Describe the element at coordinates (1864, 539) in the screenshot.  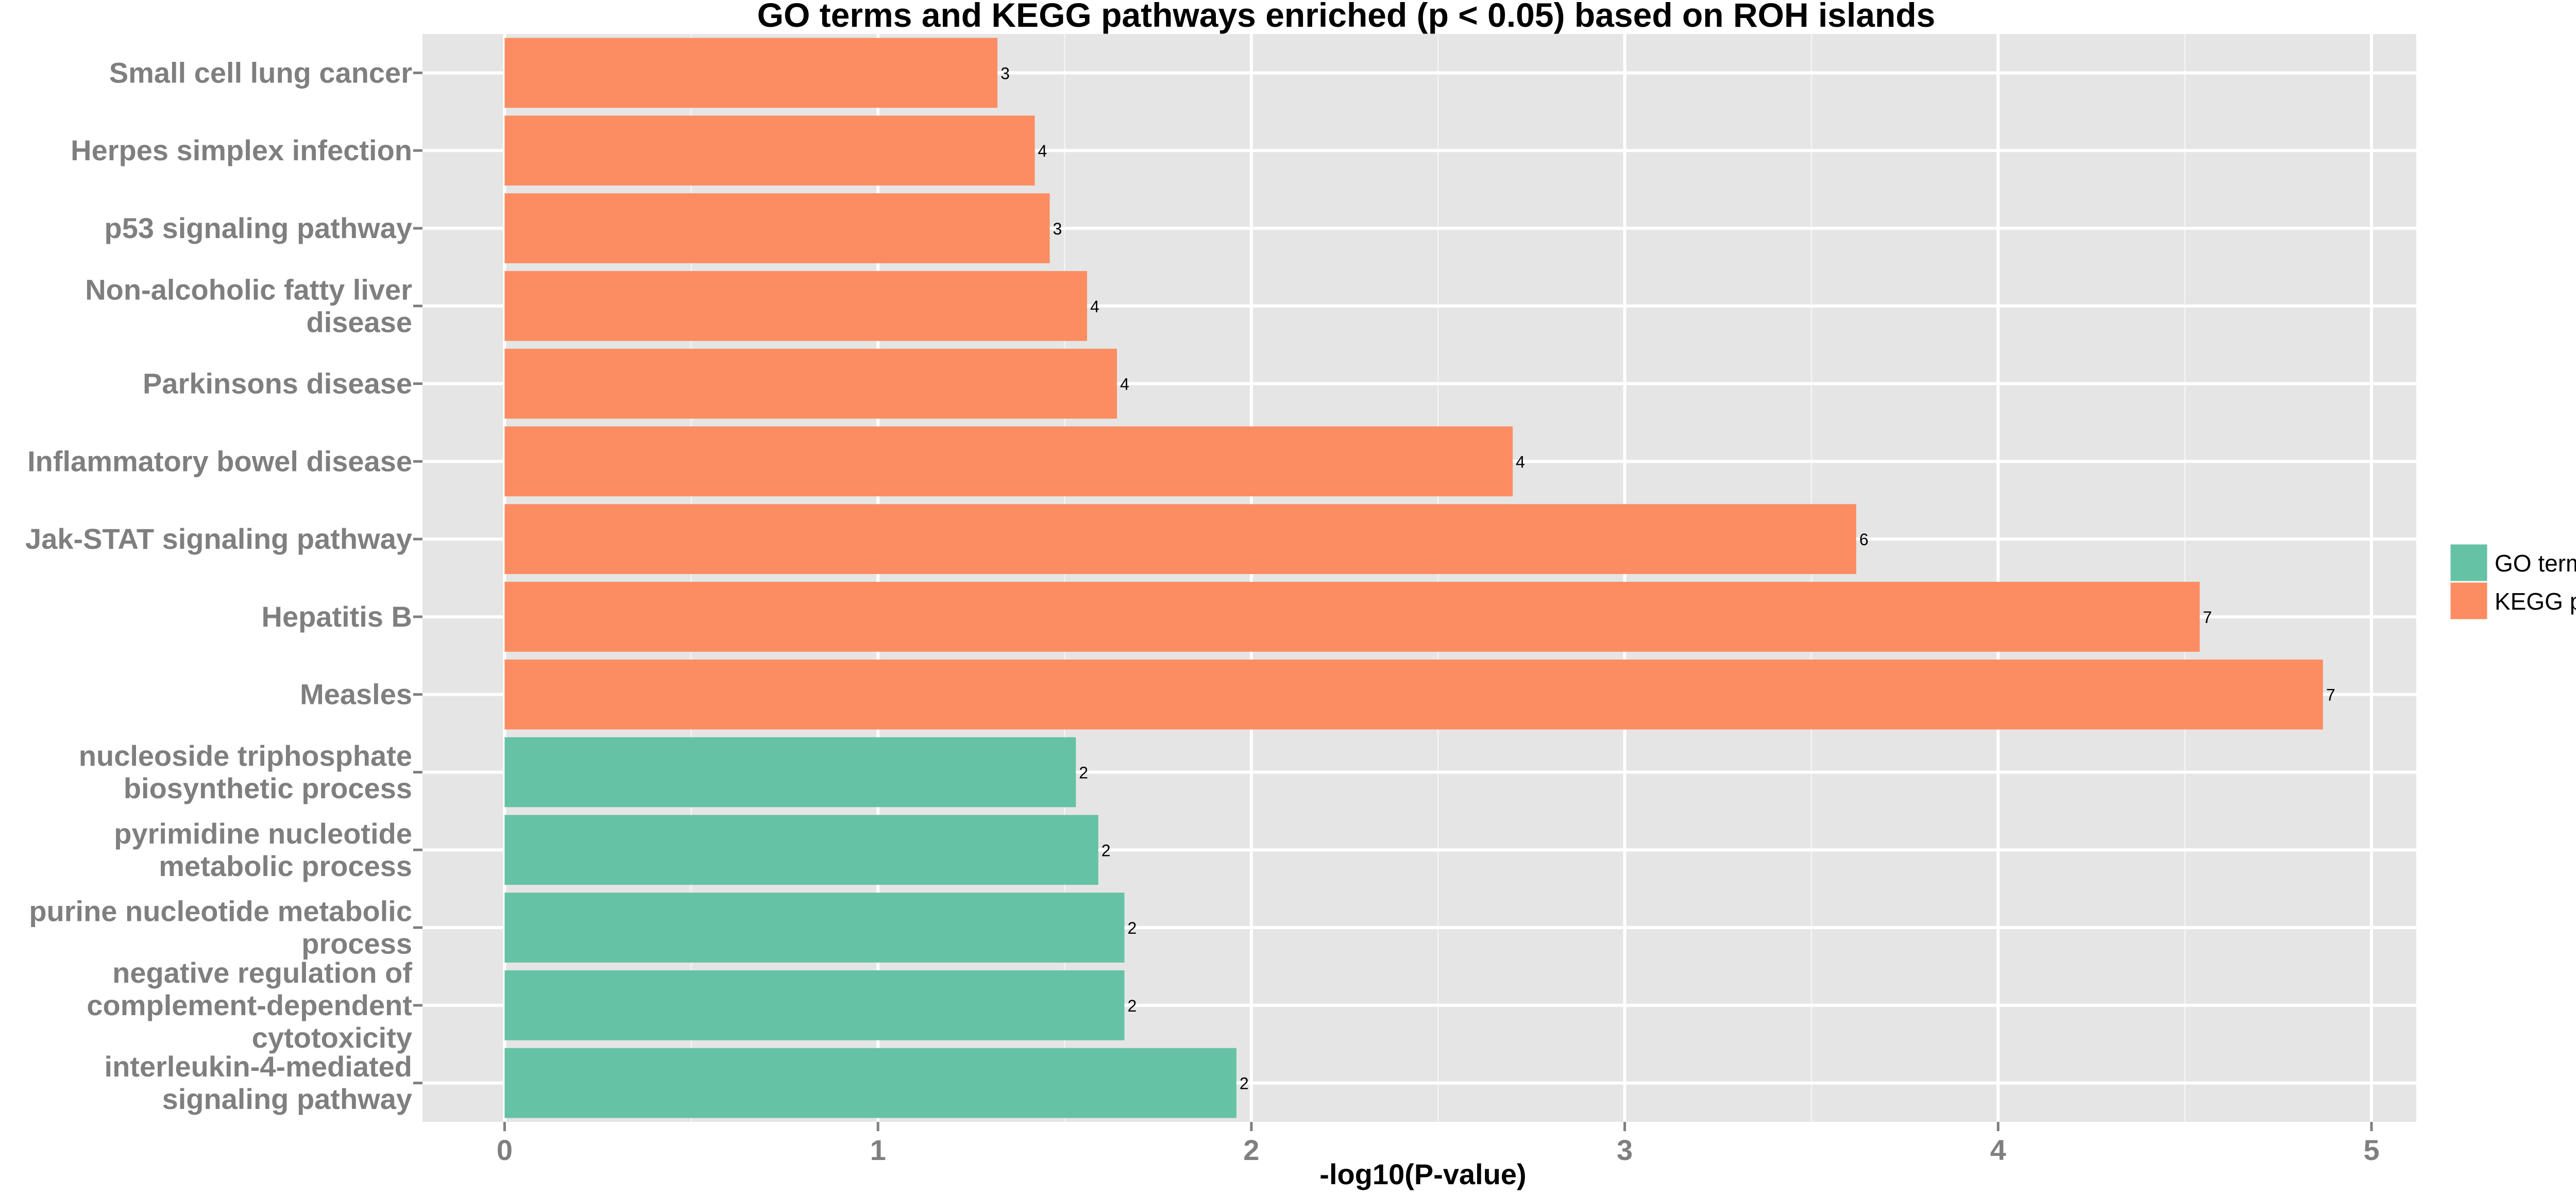
I see `bar-data-label: 6` at that location.